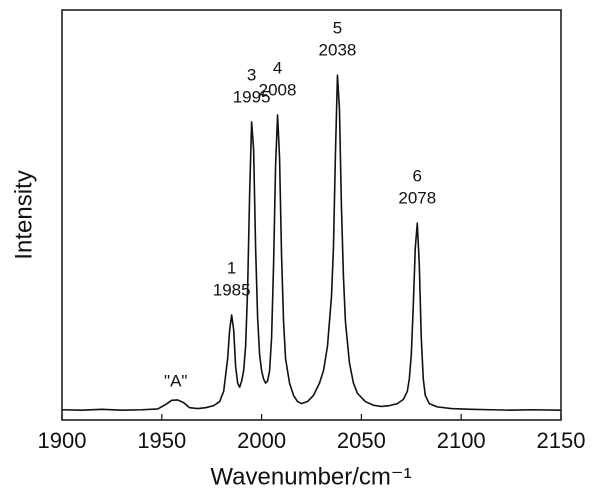 The width and height of the screenshot is (594, 500). I want to click on annotation: "A", so click(175, 380).